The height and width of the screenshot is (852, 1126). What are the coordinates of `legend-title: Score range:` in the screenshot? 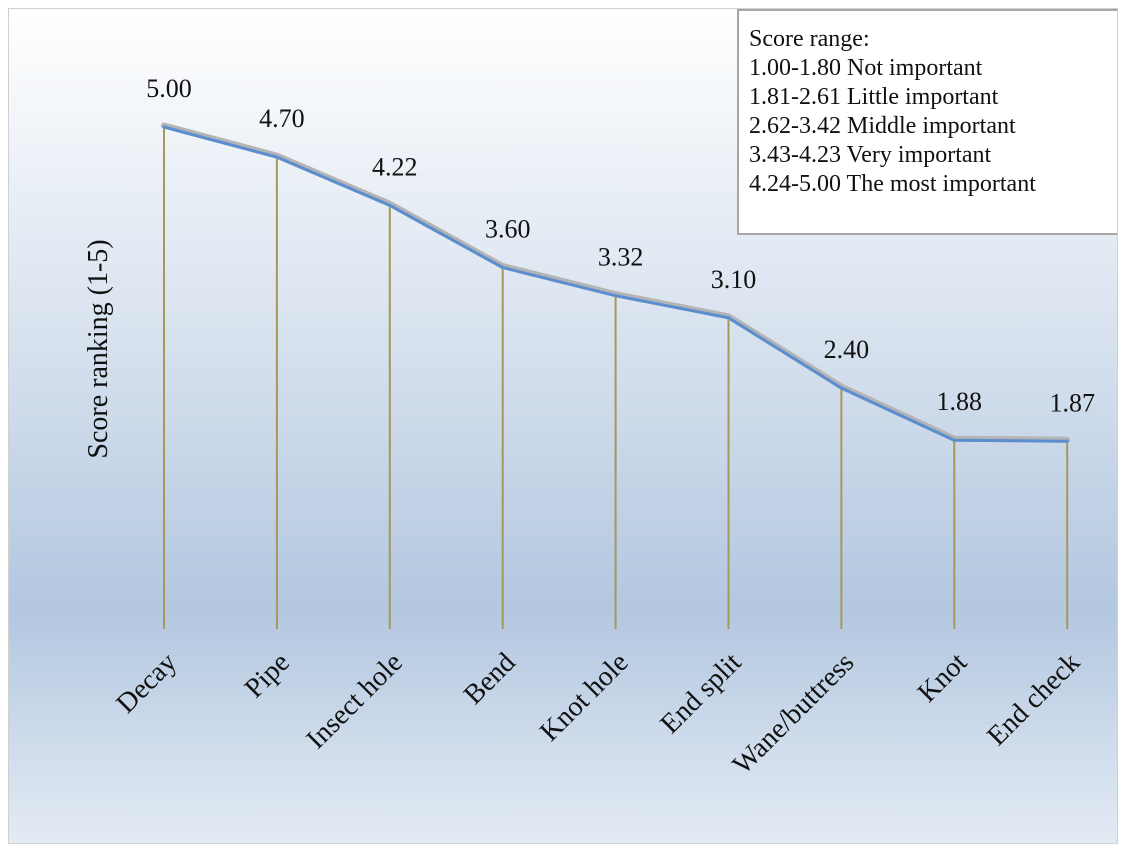 It's located at (809, 39).